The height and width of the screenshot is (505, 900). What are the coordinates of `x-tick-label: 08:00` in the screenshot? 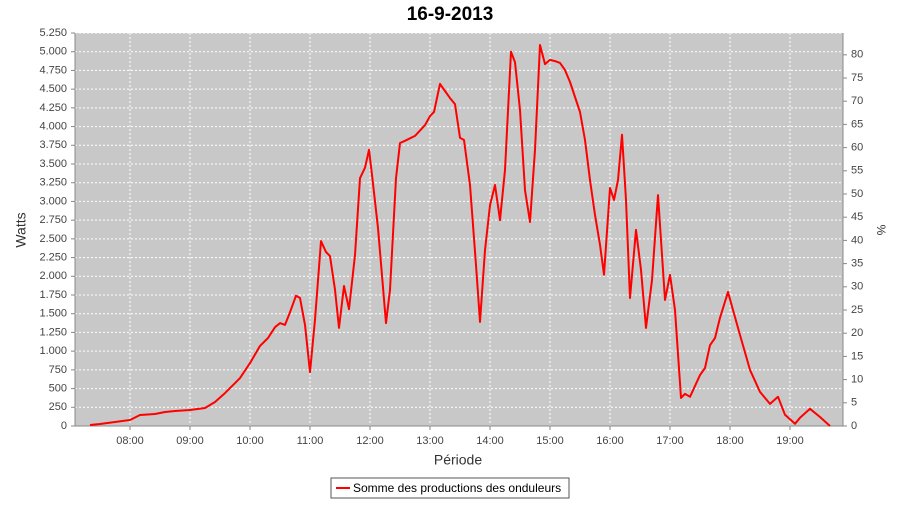 It's located at (130, 441).